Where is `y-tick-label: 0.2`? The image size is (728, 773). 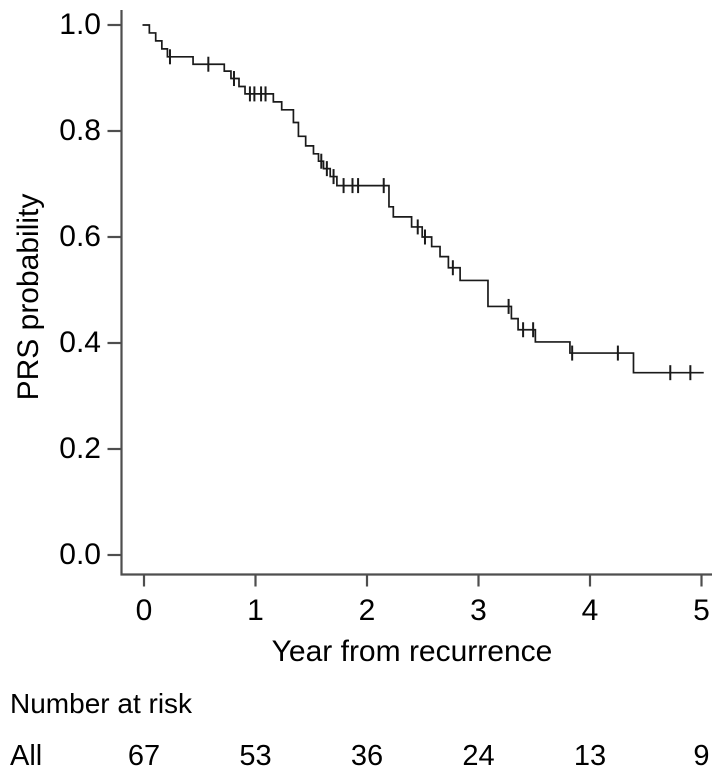 y-tick-label: 0.2 is located at coordinates (80, 448).